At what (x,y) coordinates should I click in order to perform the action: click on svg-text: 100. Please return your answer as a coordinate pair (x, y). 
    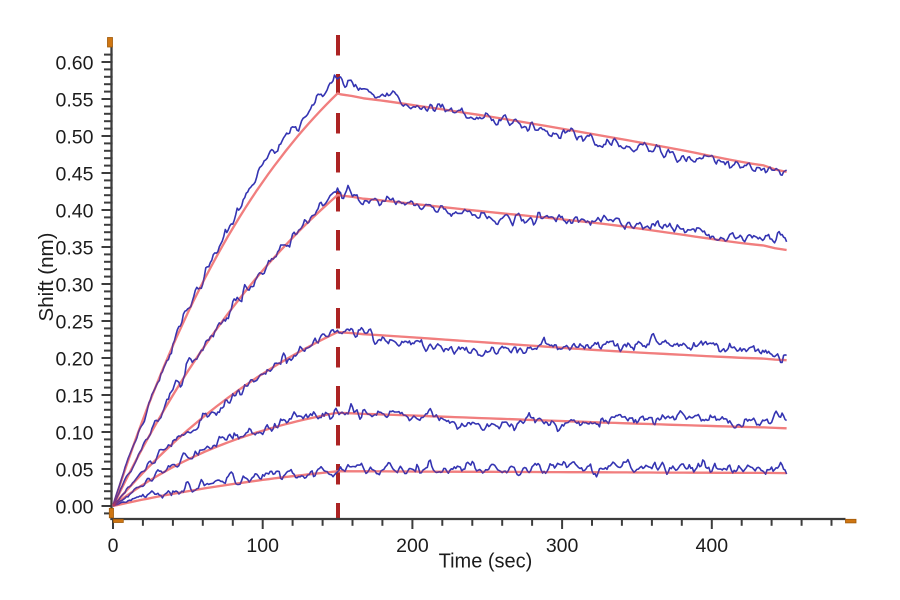
    Looking at the image, I should click on (262, 546).